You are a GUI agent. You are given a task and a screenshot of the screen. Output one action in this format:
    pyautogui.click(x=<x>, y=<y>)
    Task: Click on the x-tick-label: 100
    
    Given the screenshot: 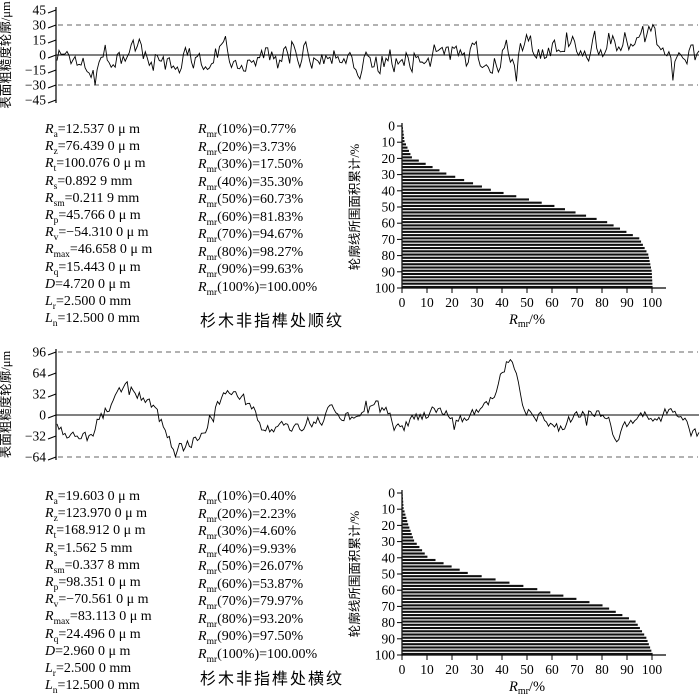 What is the action you would take?
    pyautogui.click(x=652, y=302)
    